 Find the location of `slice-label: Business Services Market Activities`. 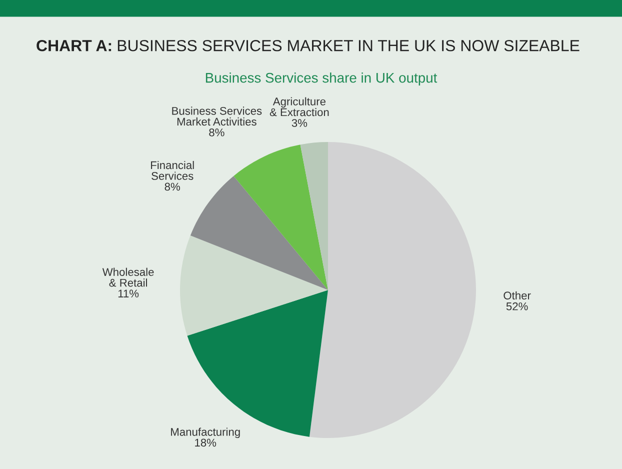

slice-label: Business Services Market Activities is located at coordinates (217, 116).